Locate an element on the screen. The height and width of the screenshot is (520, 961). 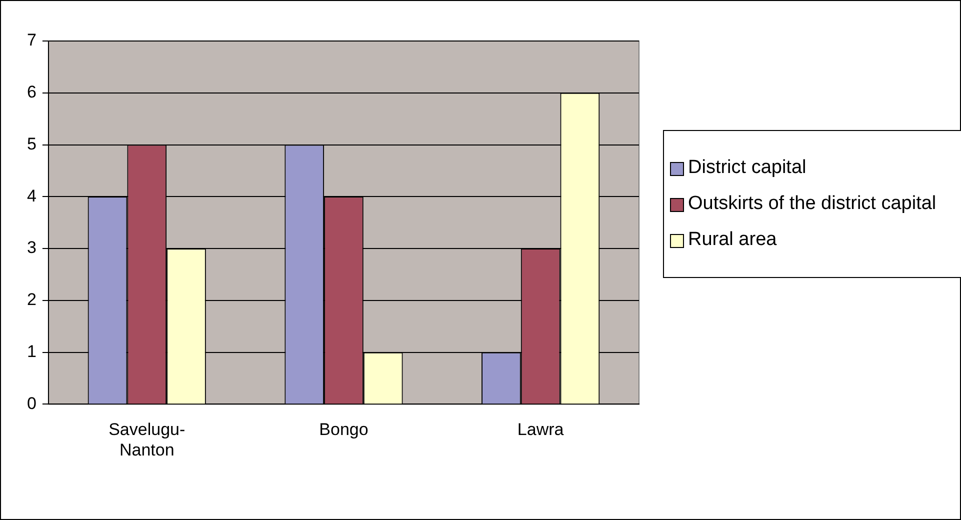
y-tick-label: 1 is located at coordinates (31, 351).